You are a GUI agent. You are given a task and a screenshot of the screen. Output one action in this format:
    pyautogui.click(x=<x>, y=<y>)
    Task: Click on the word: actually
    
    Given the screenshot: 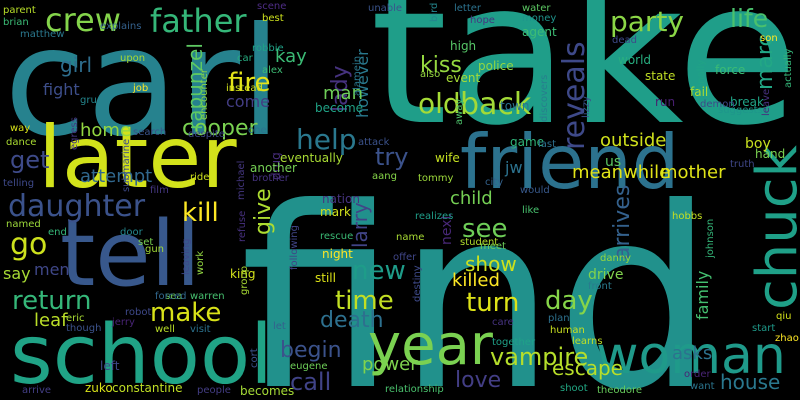 What is the action you would take?
    pyautogui.click(x=788, y=68)
    